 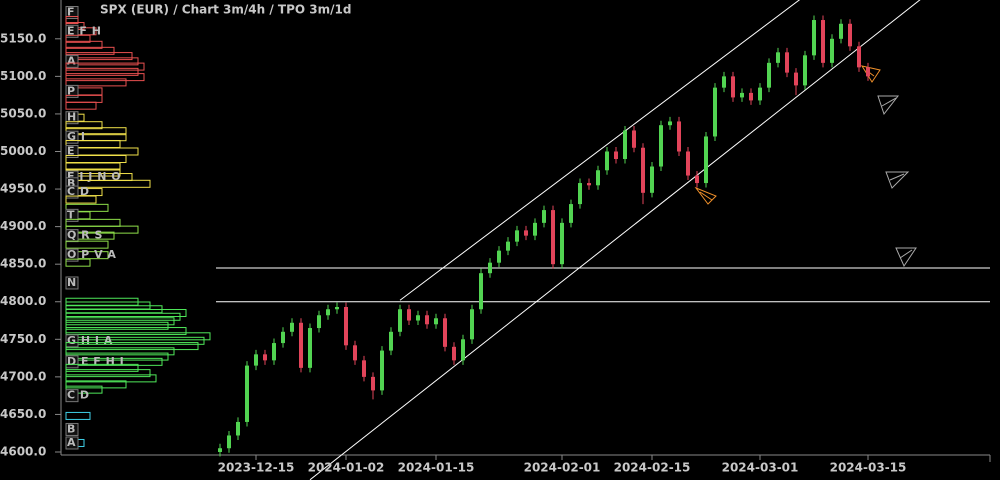 What do you see at coordinates (85, 235) in the screenshot?
I see `tpo-label: Q R S` at bounding box center [85, 235].